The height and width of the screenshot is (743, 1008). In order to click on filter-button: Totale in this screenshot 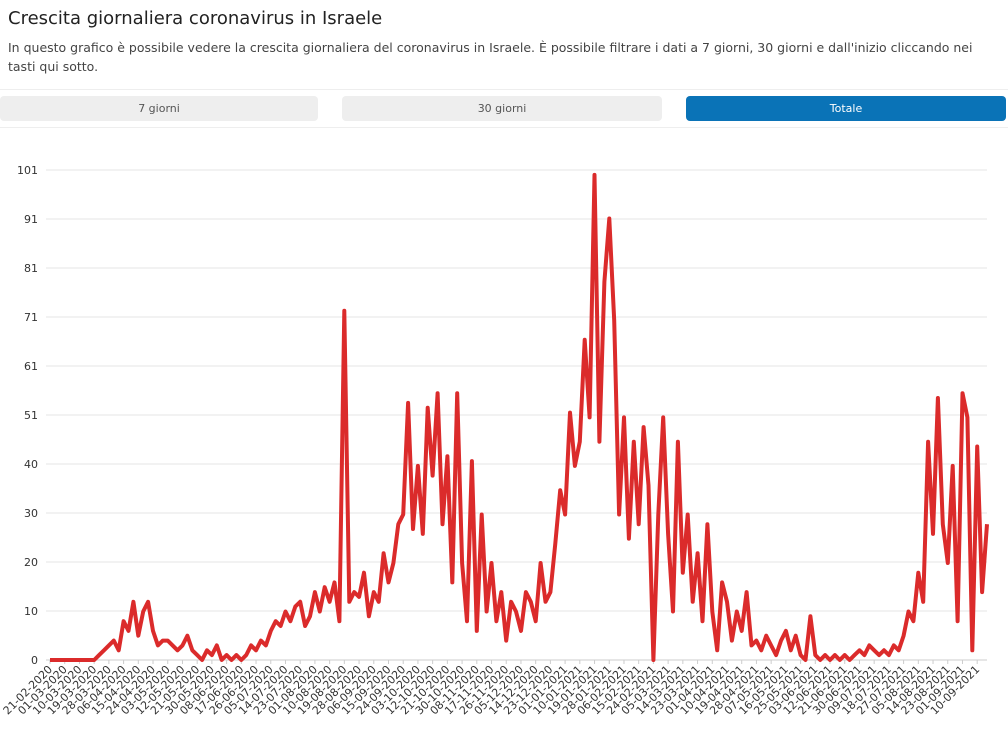, I will do `click(846, 108)`.